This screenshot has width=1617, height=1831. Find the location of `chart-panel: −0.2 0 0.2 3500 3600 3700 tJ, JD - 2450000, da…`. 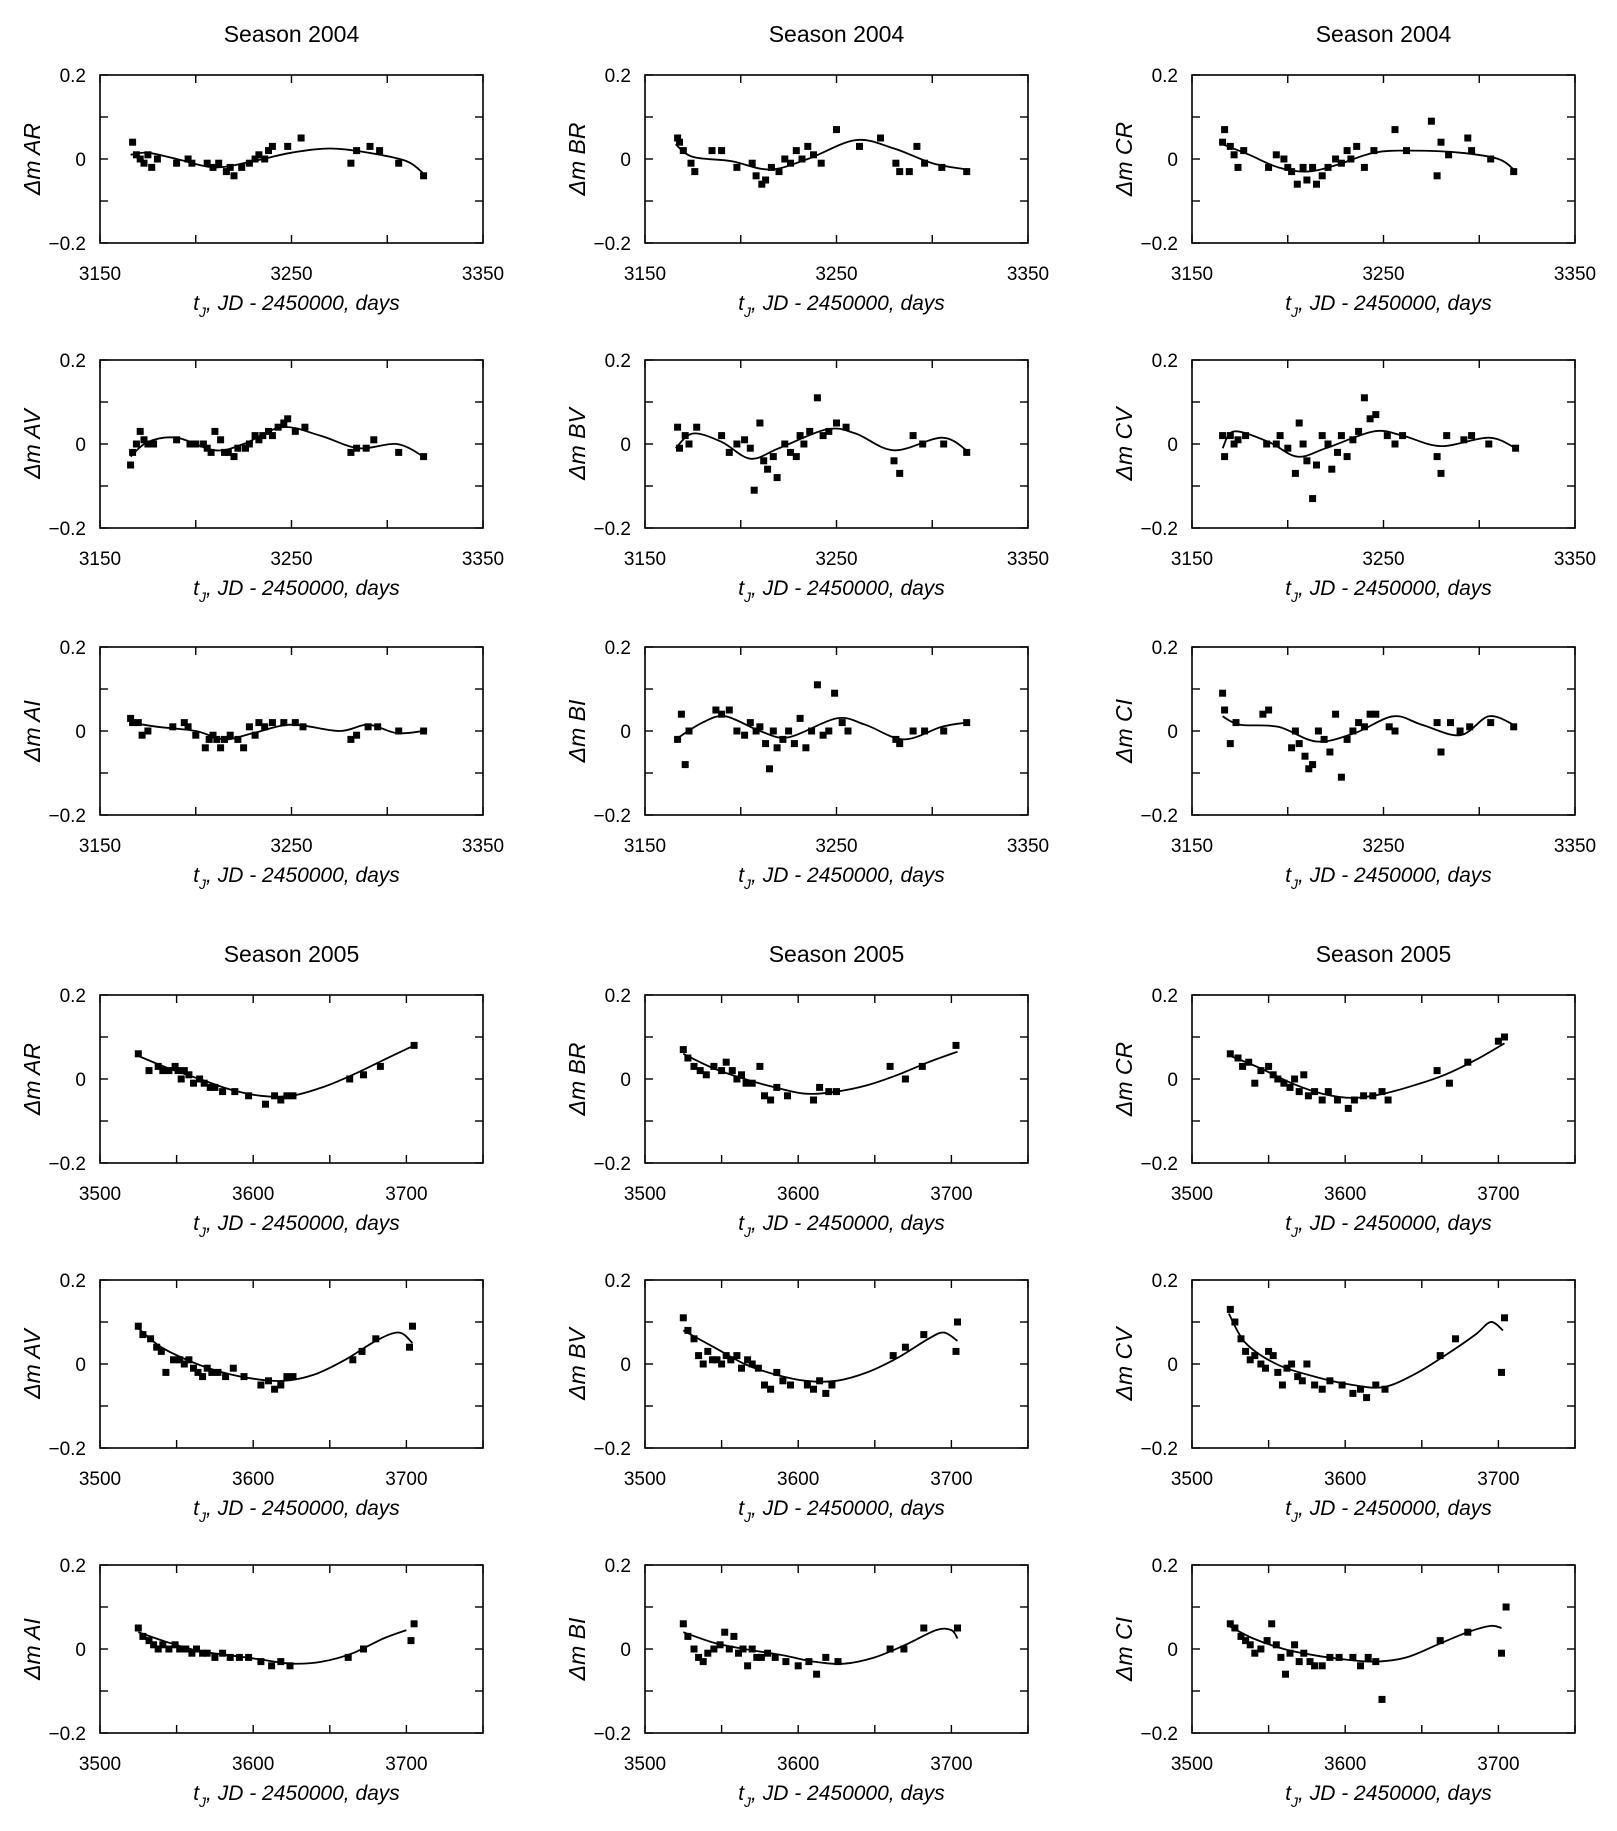

chart-panel: −0.2 0 0.2 3500 3600 3700 tJ, JD - 2450000, da… is located at coordinates (269, 1365).